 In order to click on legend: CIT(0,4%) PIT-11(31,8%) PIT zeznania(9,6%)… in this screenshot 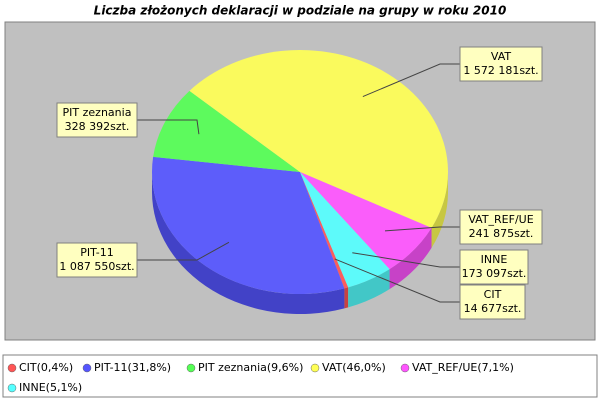, I will do `click(260, 377)`.